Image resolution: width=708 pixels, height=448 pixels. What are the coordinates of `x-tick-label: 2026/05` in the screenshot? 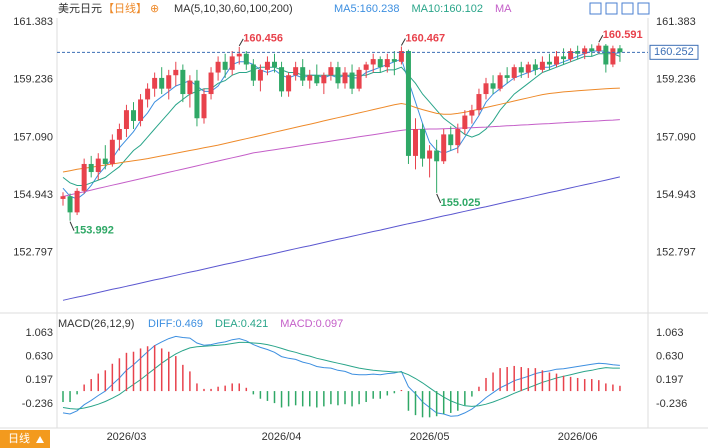 It's located at (430, 437).